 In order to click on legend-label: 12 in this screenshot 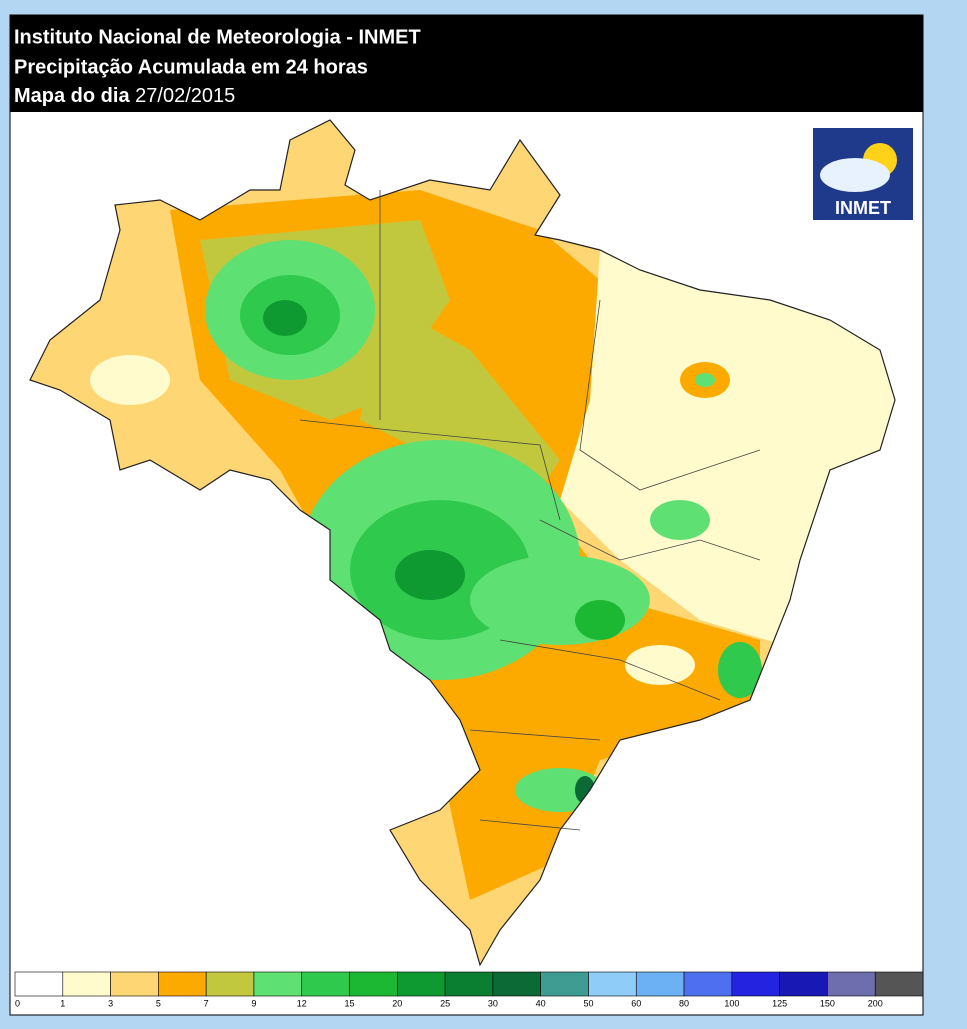, I will do `click(302, 1003)`.